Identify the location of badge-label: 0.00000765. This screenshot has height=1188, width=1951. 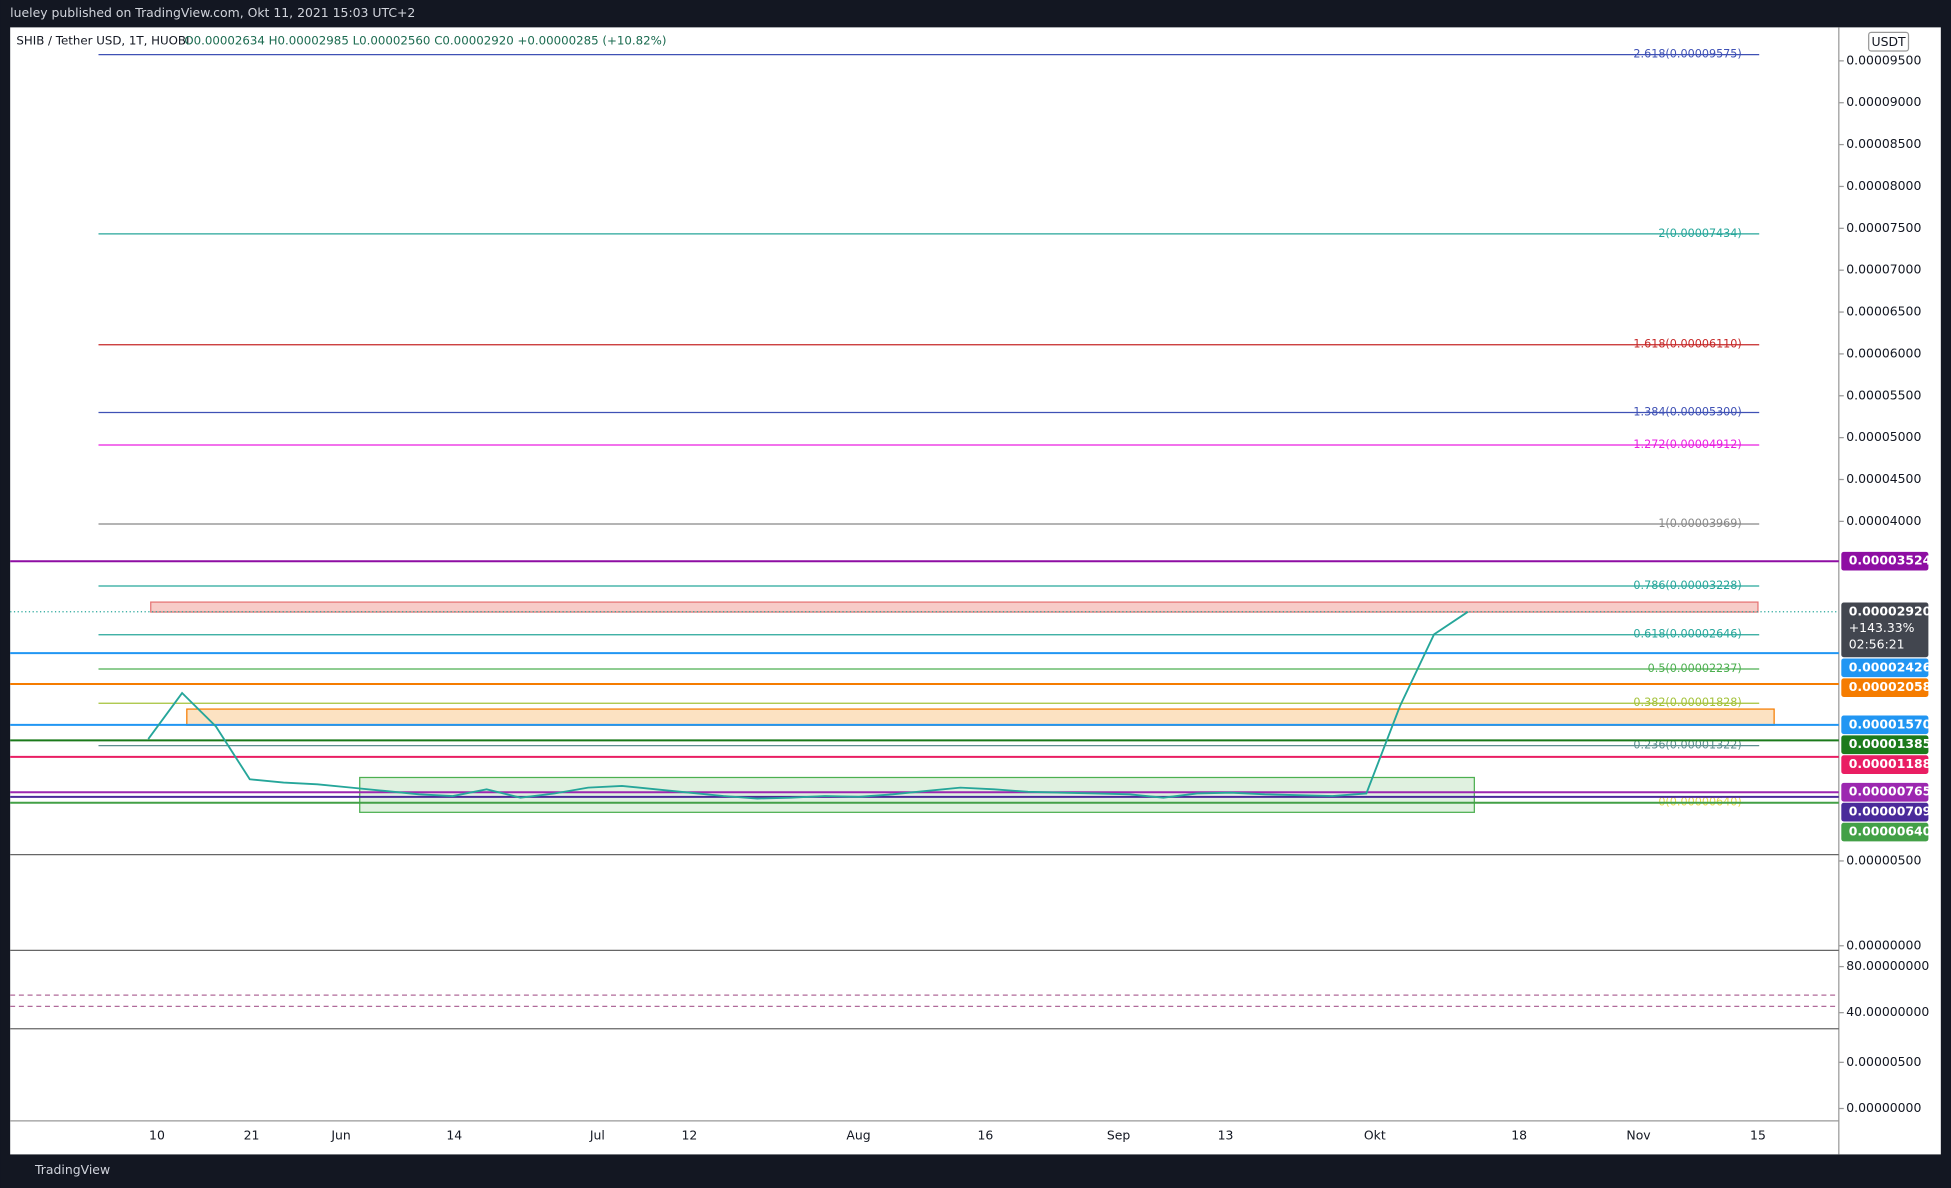
(1890, 791).